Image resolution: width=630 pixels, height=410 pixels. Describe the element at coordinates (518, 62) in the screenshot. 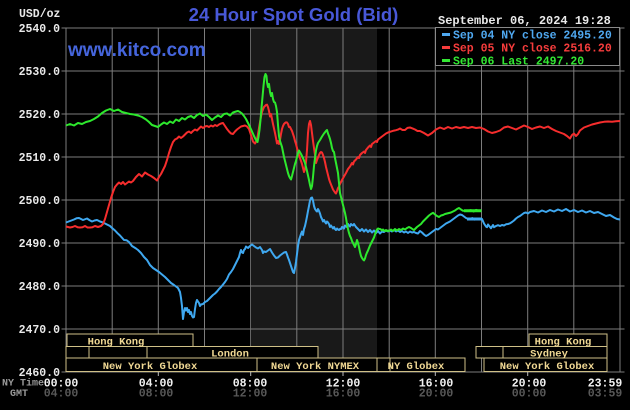

I see `svg-text: Sep 06 Last 2497.20` at that location.